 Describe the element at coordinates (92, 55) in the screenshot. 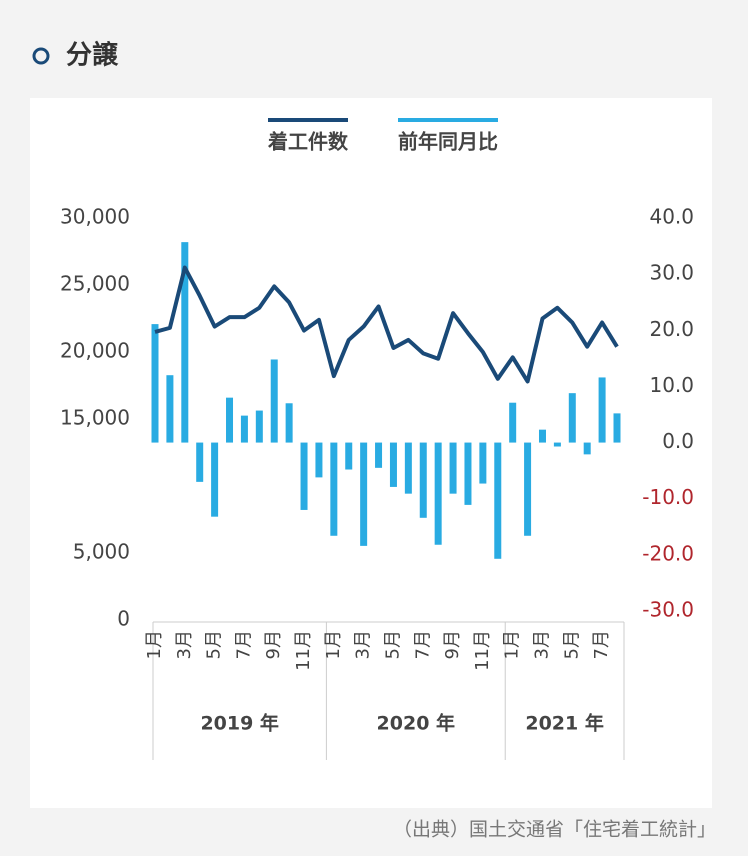

I see `title: 分譲` at that location.